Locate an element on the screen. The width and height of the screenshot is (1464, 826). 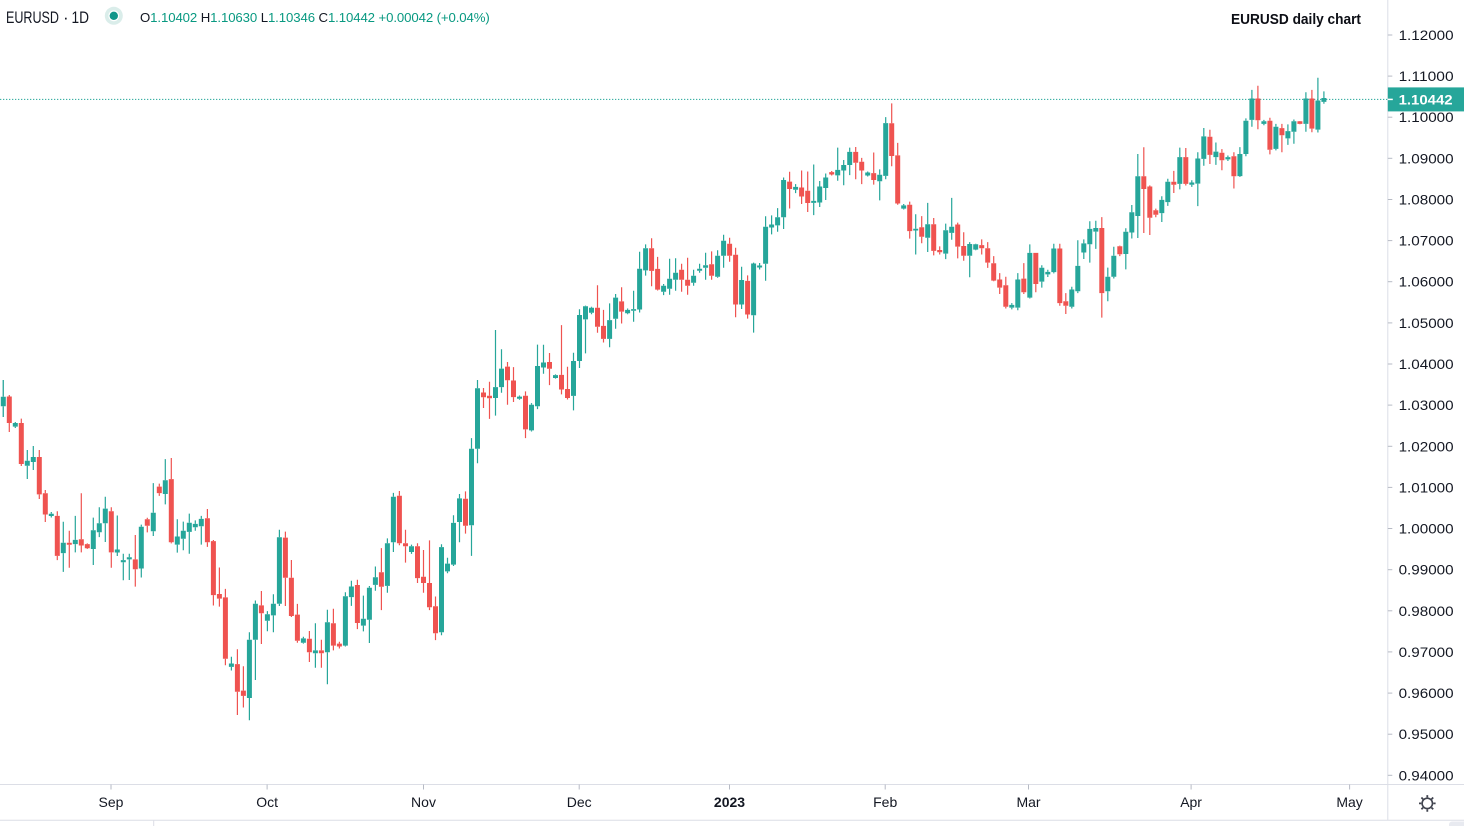
svg-text: 0.99000 is located at coordinates (1426, 570).